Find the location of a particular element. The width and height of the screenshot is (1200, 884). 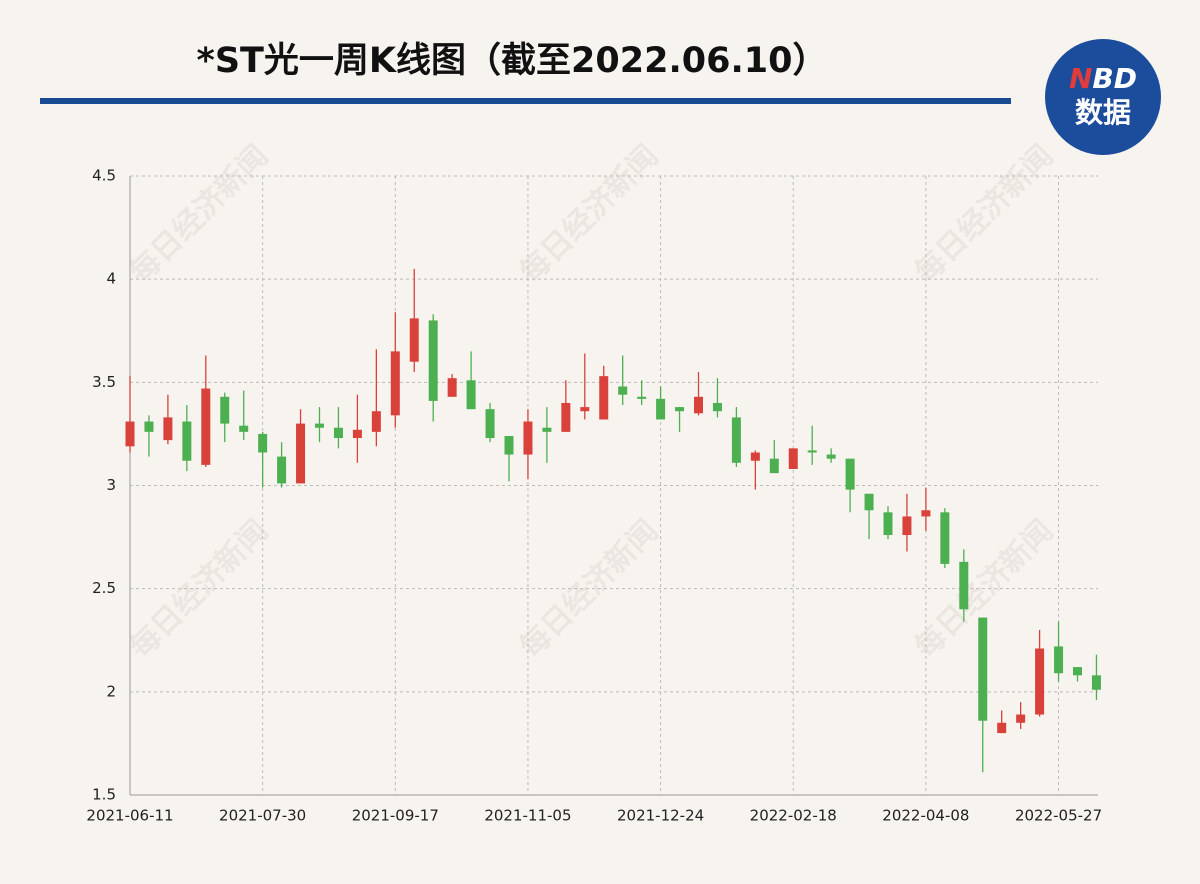

y-tick-label: 2 is located at coordinates (111, 691).